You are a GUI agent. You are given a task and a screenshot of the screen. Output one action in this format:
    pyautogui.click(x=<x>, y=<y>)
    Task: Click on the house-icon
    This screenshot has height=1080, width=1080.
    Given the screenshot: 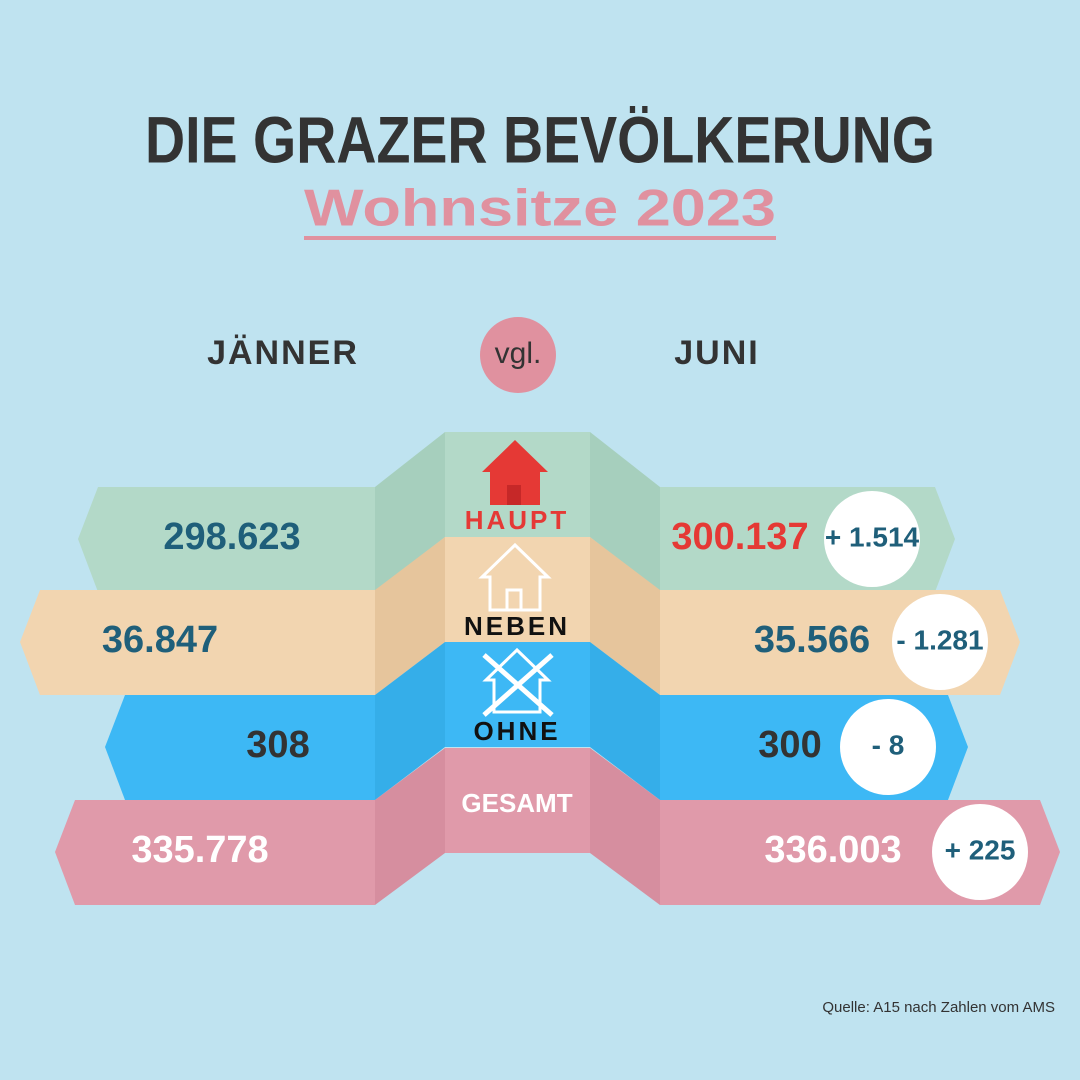 What is the action you would take?
    pyautogui.click(x=515, y=472)
    